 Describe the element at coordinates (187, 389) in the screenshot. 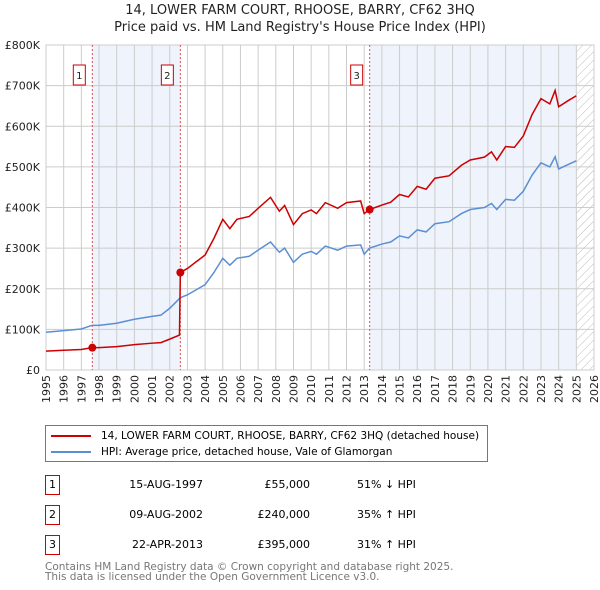

I see `x-tick-label: 2003` at that location.